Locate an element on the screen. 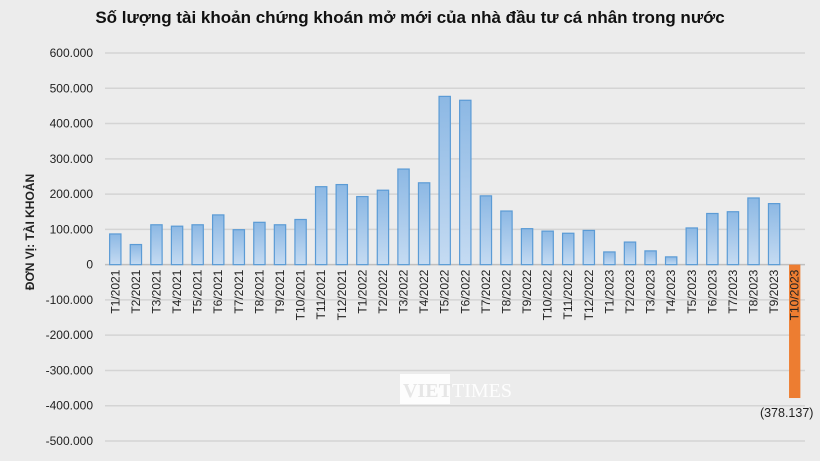 The width and height of the screenshot is (820, 461). x-tick-label: T6/2023 is located at coordinates (712, 291).